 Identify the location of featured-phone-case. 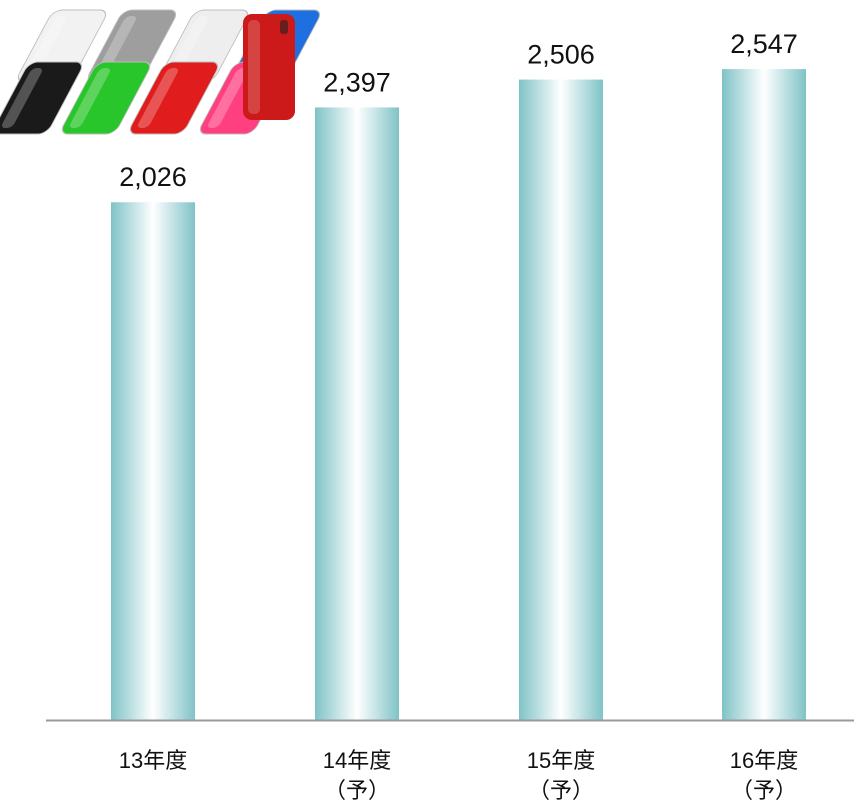
(269, 67).